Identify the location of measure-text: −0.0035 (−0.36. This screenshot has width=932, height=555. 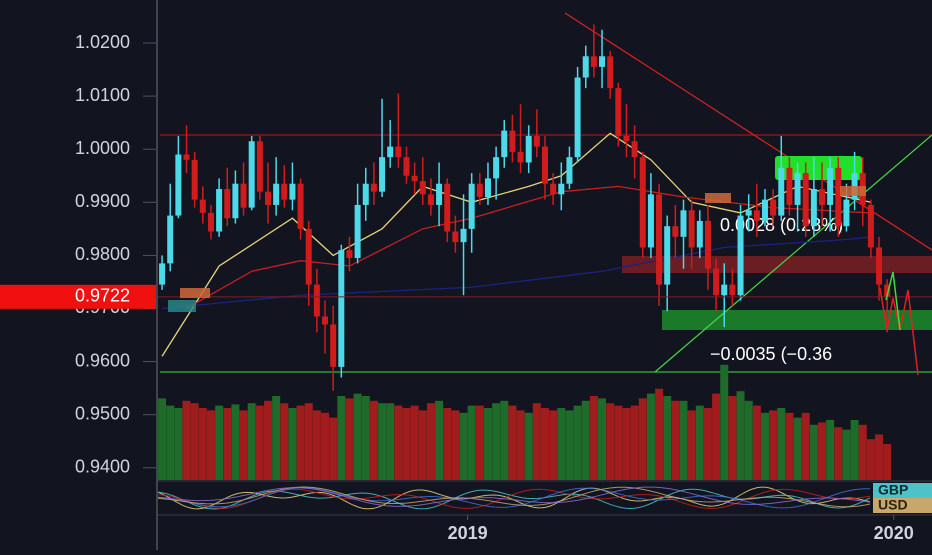
(771, 354).